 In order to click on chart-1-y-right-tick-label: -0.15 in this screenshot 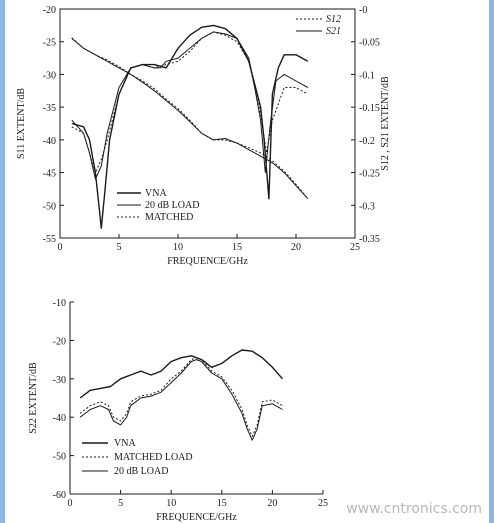, I will do `click(369, 108)`.